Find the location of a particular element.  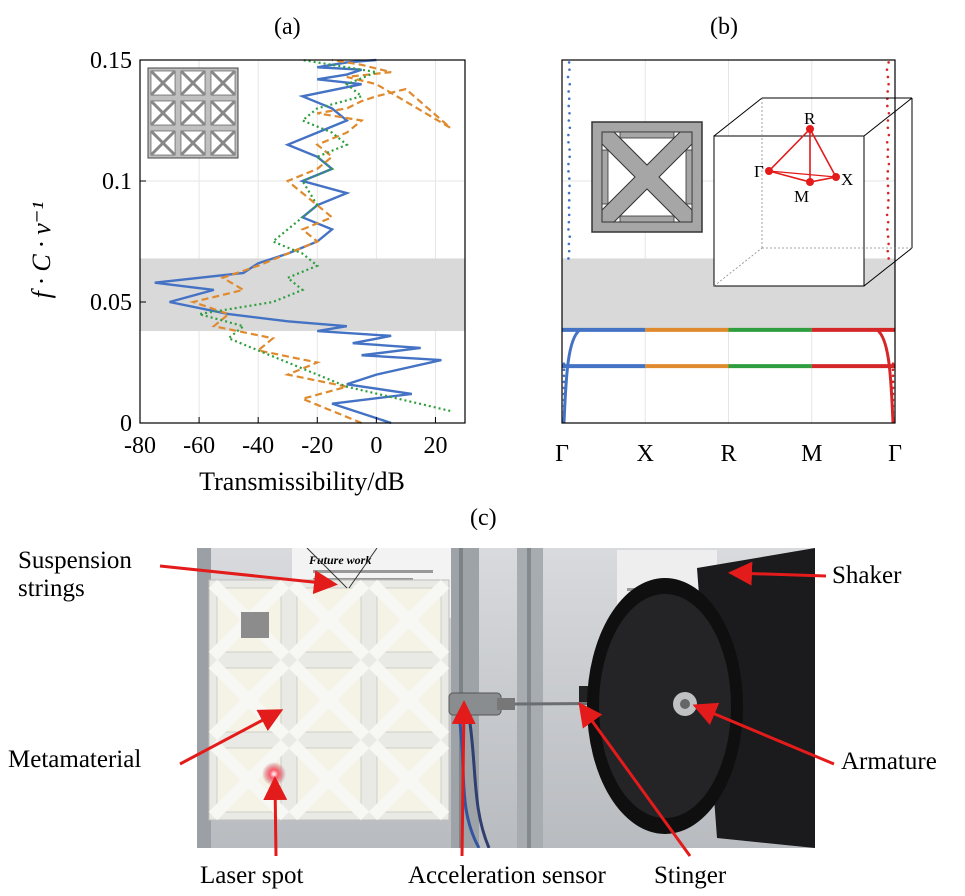

x-tick-label: R is located at coordinates (728, 454).